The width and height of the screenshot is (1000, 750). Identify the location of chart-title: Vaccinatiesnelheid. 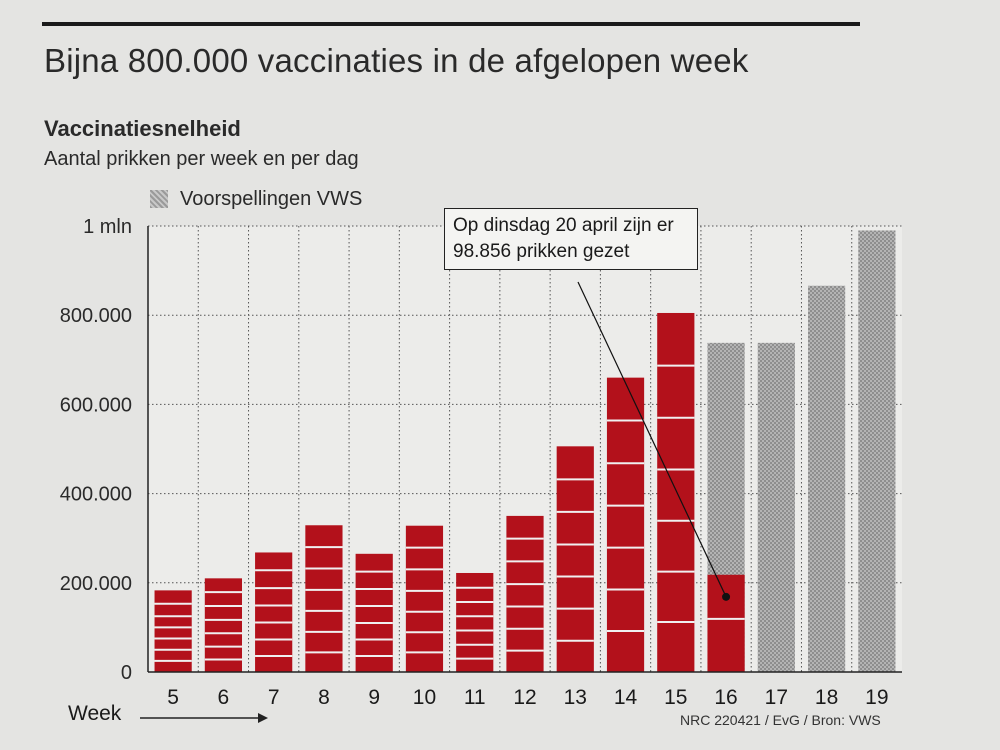
(142, 128).